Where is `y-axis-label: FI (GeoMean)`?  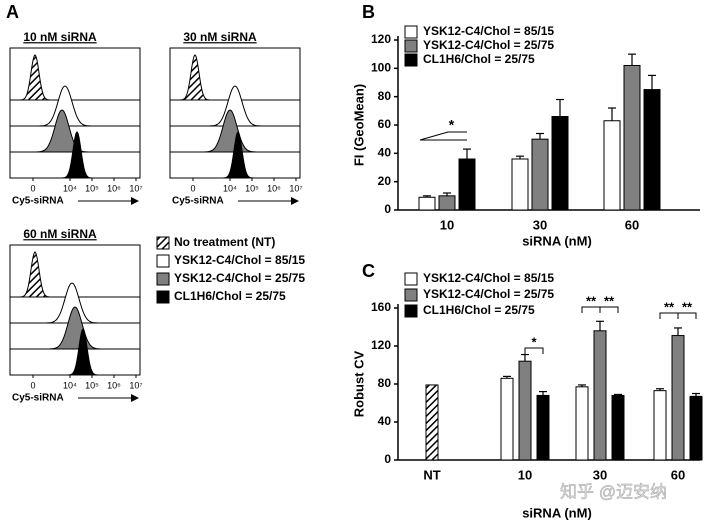 y-axis-label: FI (GeoMean) is located at coordinates (358, 125).